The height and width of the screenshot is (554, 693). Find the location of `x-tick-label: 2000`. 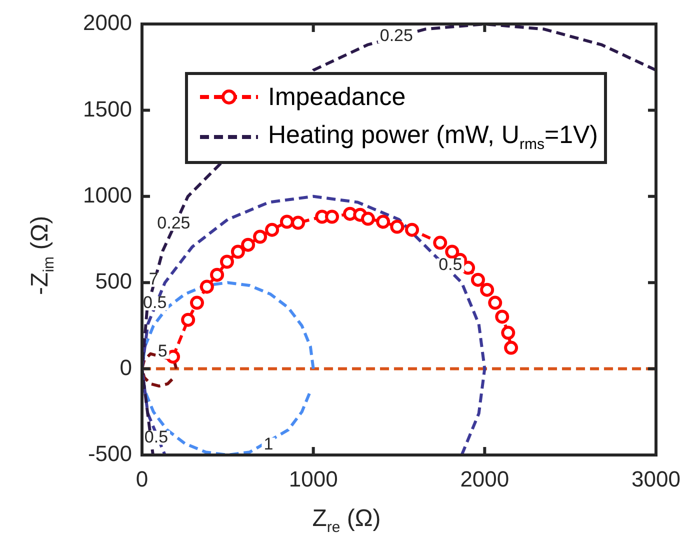

x-tick-label: 2000 is located at coordinates (485, 479).